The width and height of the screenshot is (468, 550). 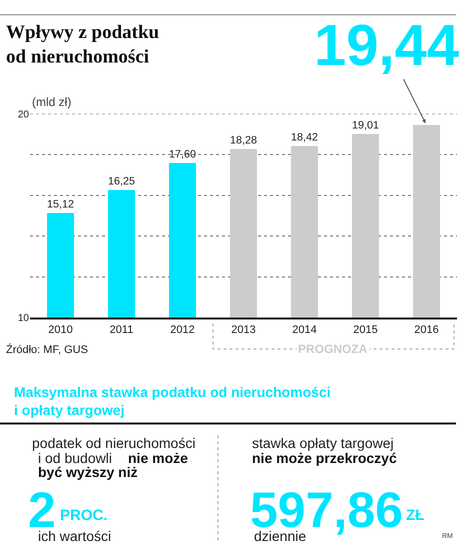 What do you see at coordinates (243, 330) in the screenshot?
I see `x-tick-label: 2013` at bounding box center [243, 330].